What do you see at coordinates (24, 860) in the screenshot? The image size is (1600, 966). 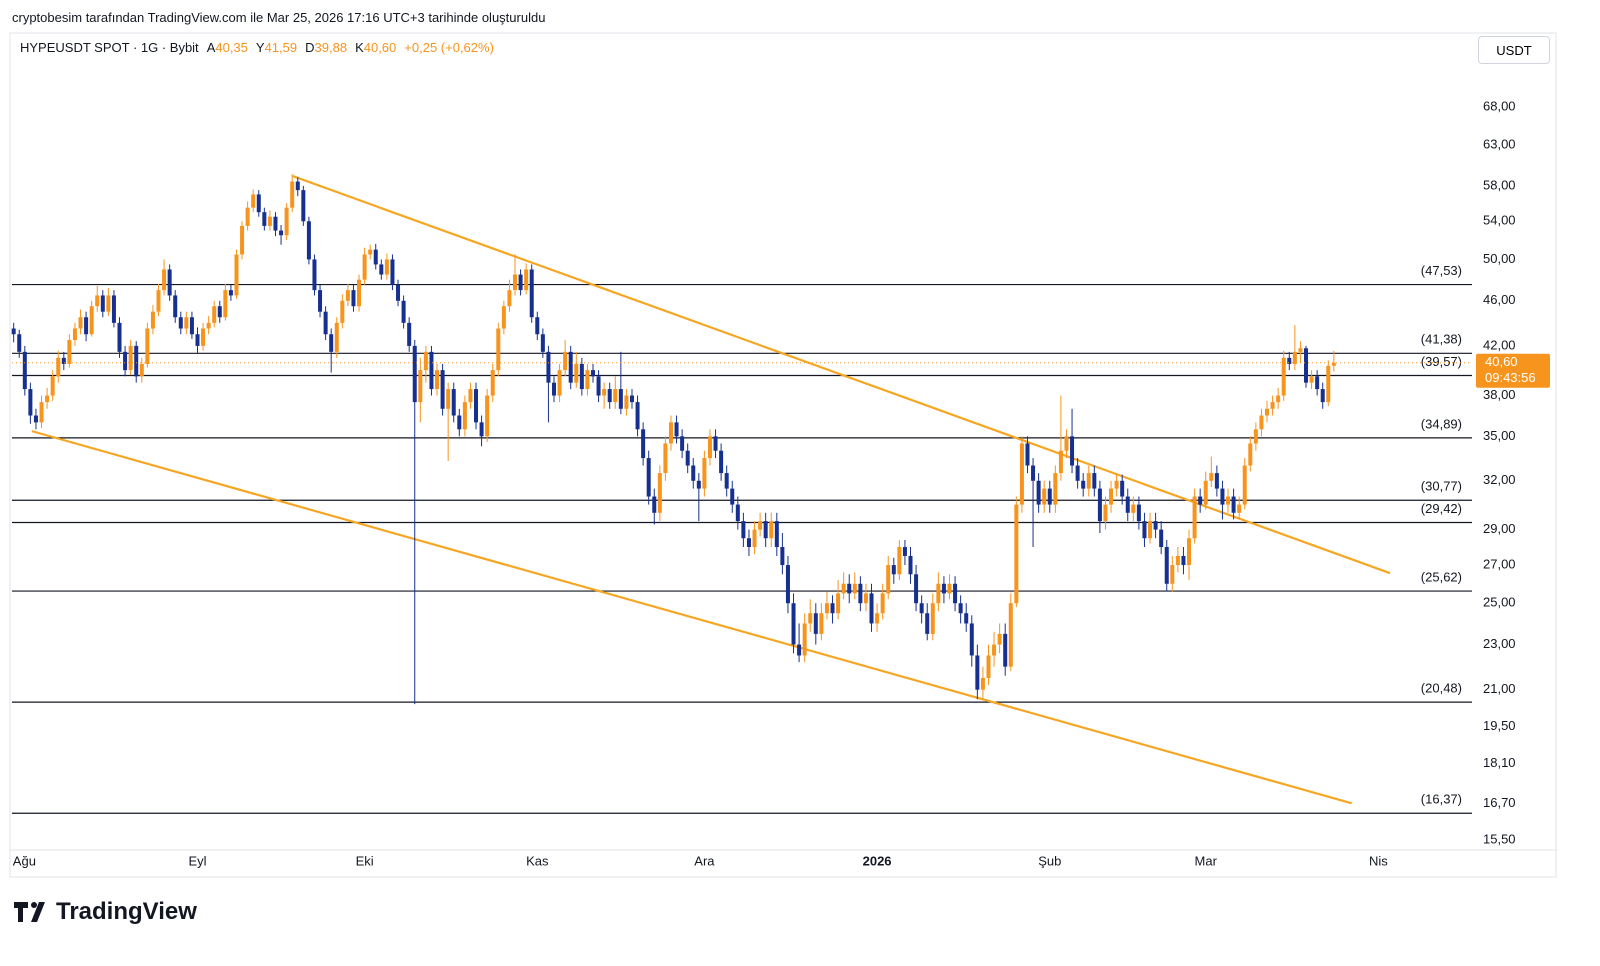 I see `x-tick-label: Ağu` at bounding box center [24, 860].